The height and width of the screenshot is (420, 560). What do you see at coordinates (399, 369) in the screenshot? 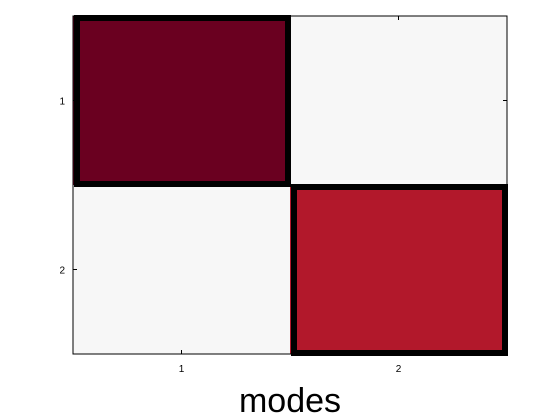
I see `x-tick-label-2: 2` at bounding box center [399, 369].